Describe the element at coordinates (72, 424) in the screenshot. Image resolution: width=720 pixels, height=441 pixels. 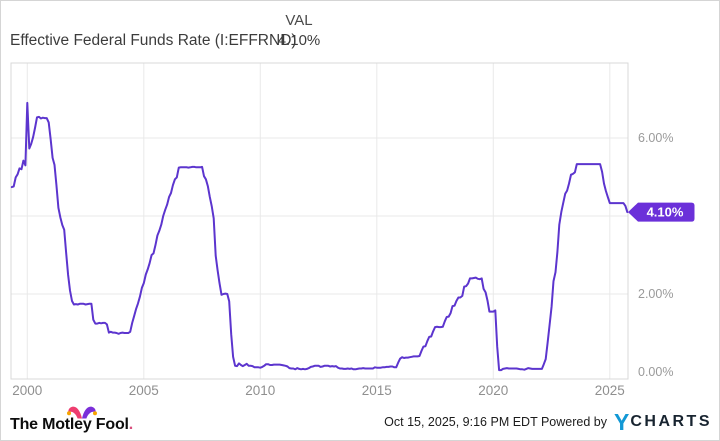
I see `motley-fool-wordmark: The Motley Fool.` at that location.